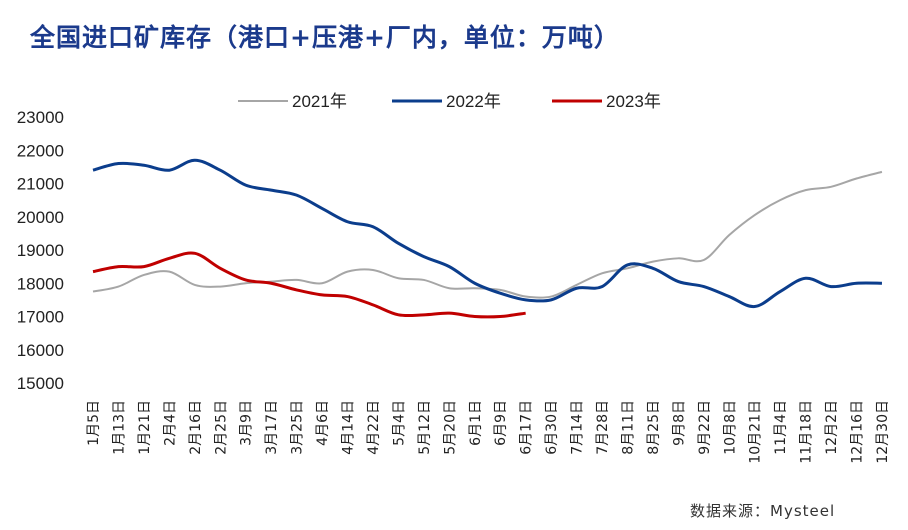 The image size is (908, 530). What do you see at coordinates (628, 427) in the screenshot?
I see `x-tick-label: 8月11日` at bounding box center [628, 427].